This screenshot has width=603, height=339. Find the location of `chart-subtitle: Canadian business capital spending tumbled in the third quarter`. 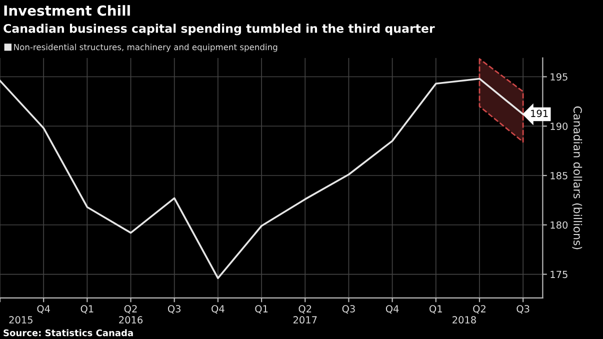

chart-subtitle: Canadian business capital spending tumbled in the third quarter is located at coordinates (219, 30).